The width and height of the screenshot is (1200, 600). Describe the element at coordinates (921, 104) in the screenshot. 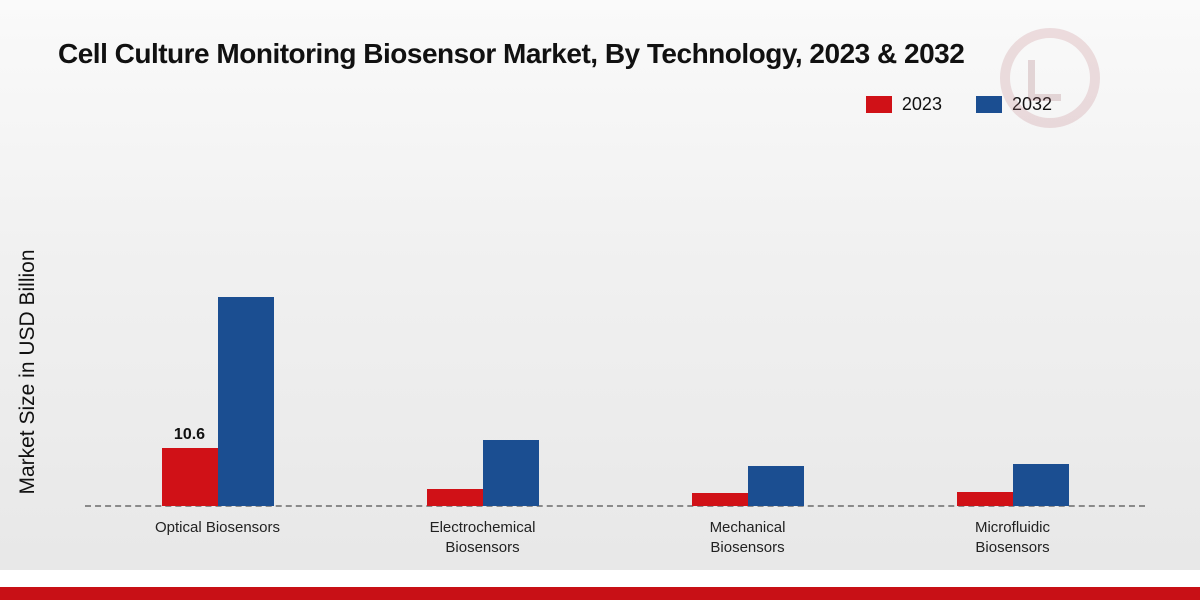

I see `legend-label-2023: 2023` at that location.